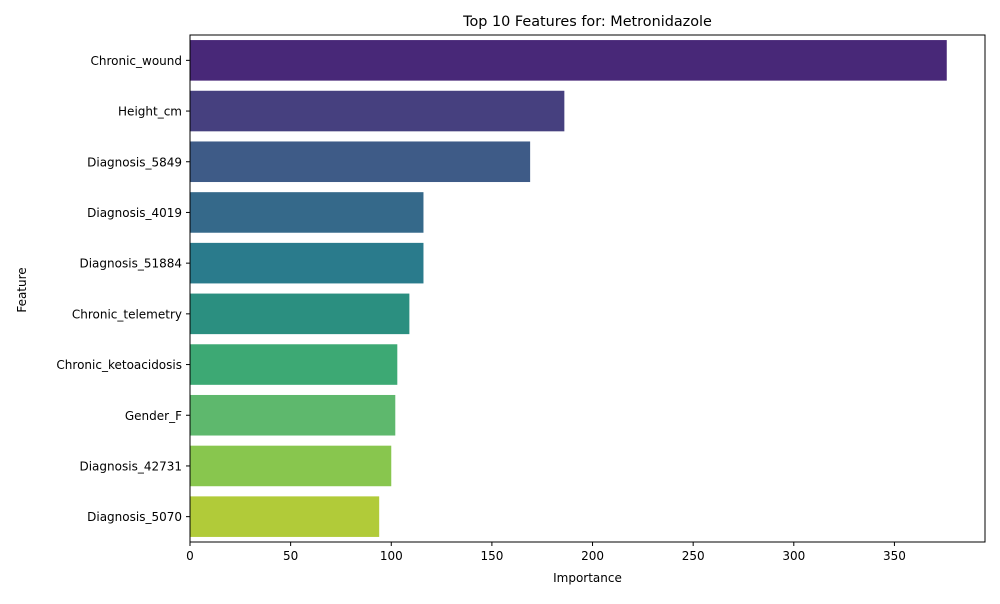 This screenshot has height=604, width=1000. I want to click on y-tick-label: Diagnosis_51884, so click(130, 264).